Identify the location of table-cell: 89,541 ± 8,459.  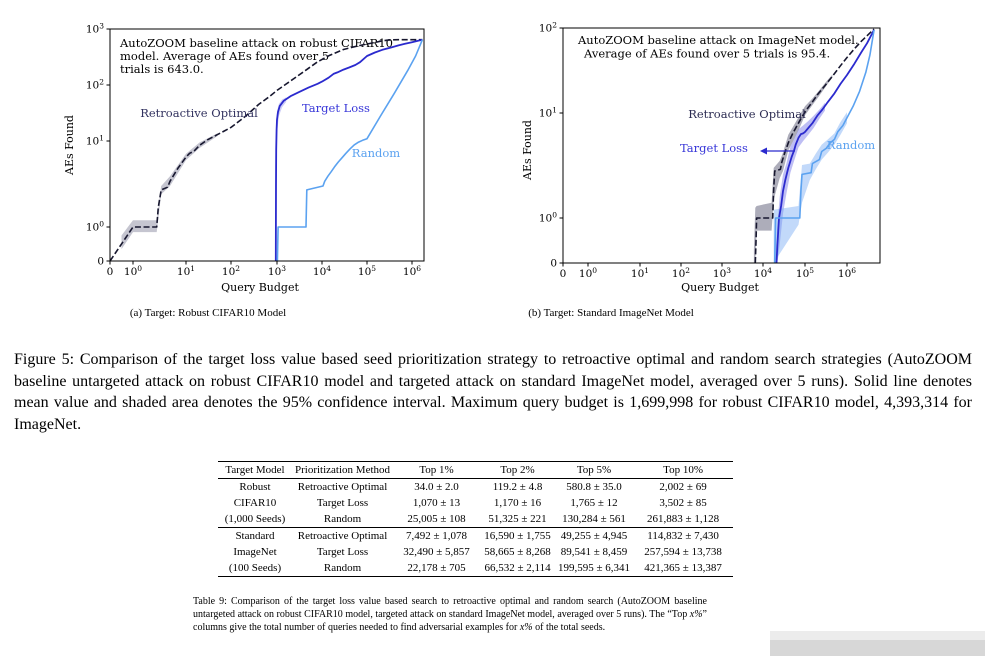
(594, 552).